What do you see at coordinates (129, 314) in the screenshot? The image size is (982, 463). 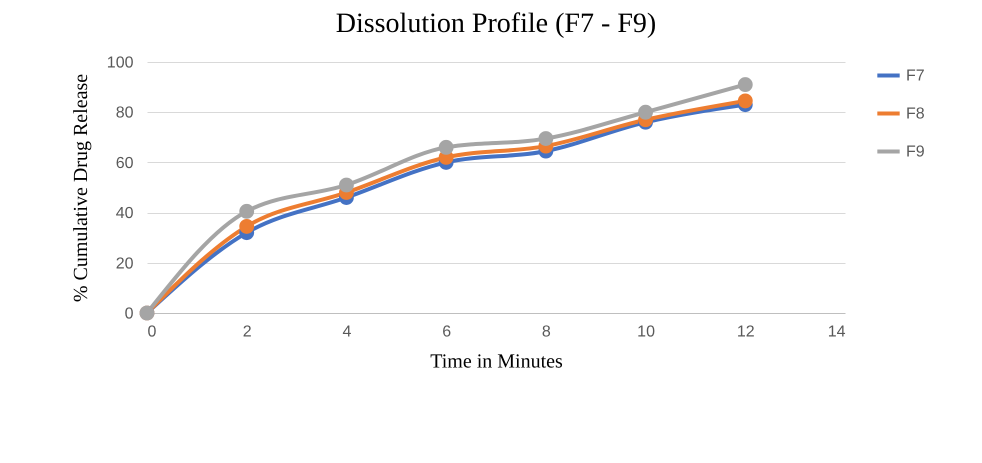 I see `y-tick-label: 0` at bounding box center [129, 314].